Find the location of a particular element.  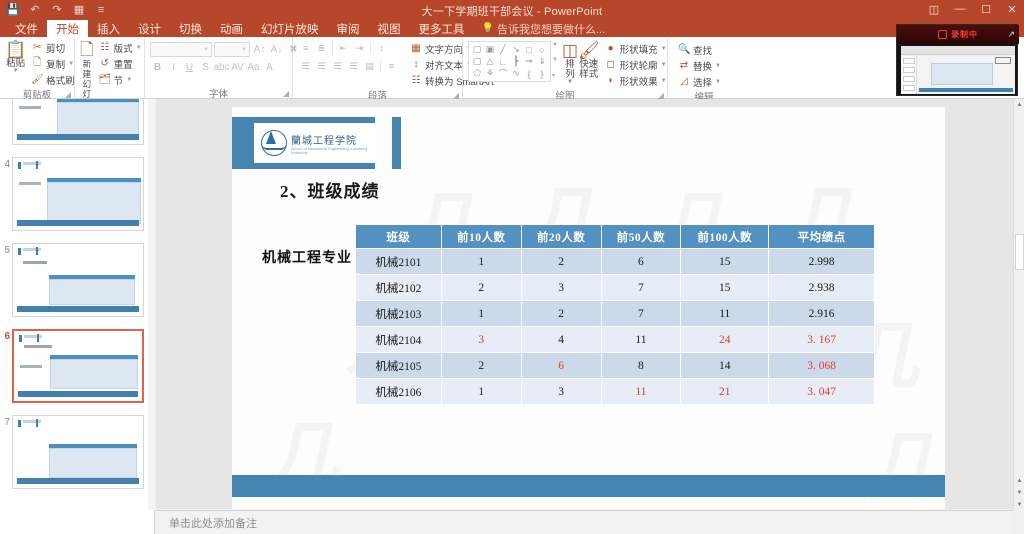

shape-outline-button: ◻ 形状轮廓 ▼ is located at coordinates (636, 64).